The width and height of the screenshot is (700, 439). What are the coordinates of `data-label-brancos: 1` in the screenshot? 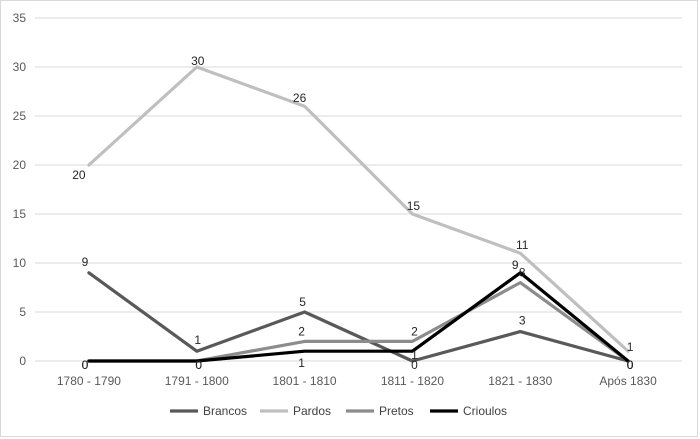 It's located at (197, 340).